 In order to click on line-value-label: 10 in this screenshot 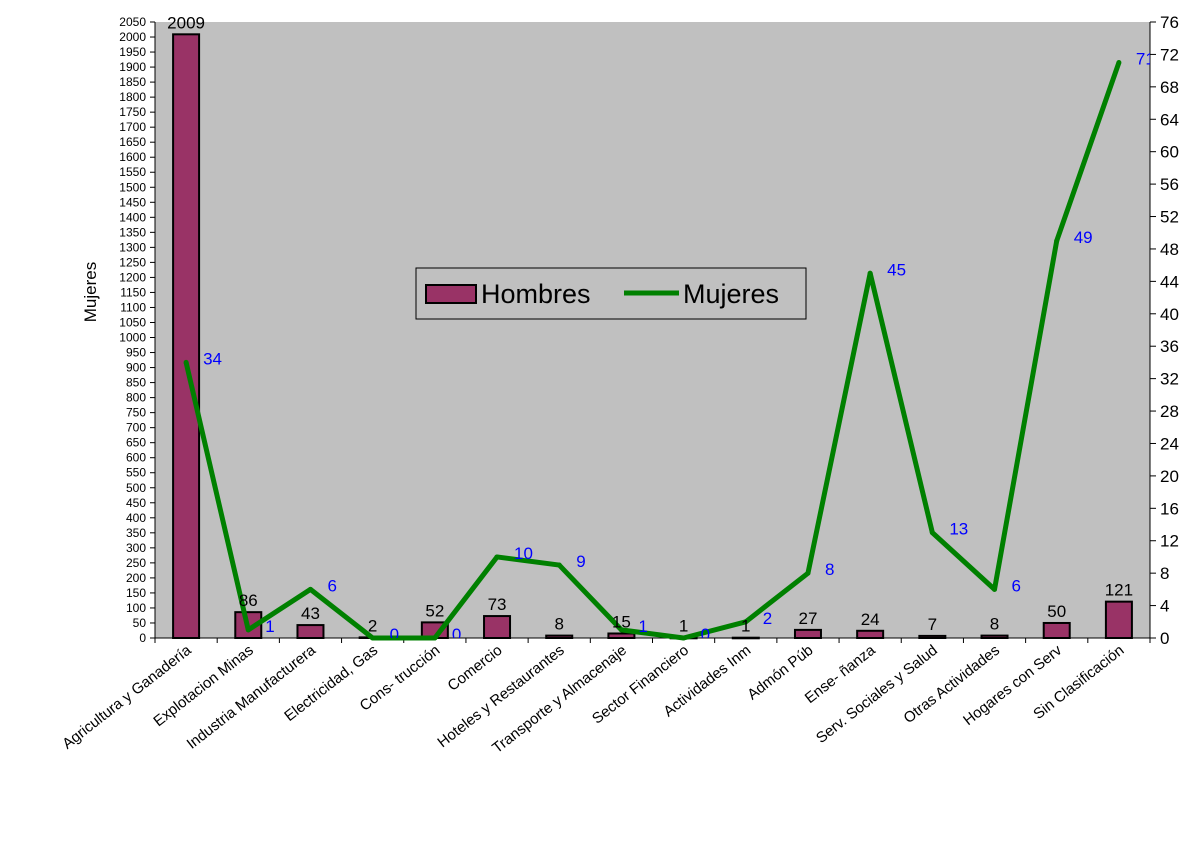, I will do `click(523, 553)`.